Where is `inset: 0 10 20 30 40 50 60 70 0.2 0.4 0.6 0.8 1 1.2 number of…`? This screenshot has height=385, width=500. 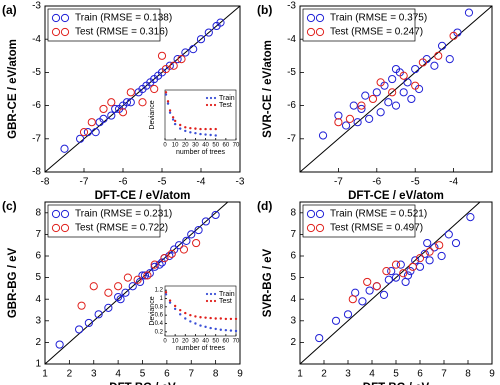 inset: 0 10 20 30 40 50 60 70 0.2 0.4 0.6 0.8 1 1.2 number of… is located at coordinates (194, 318).